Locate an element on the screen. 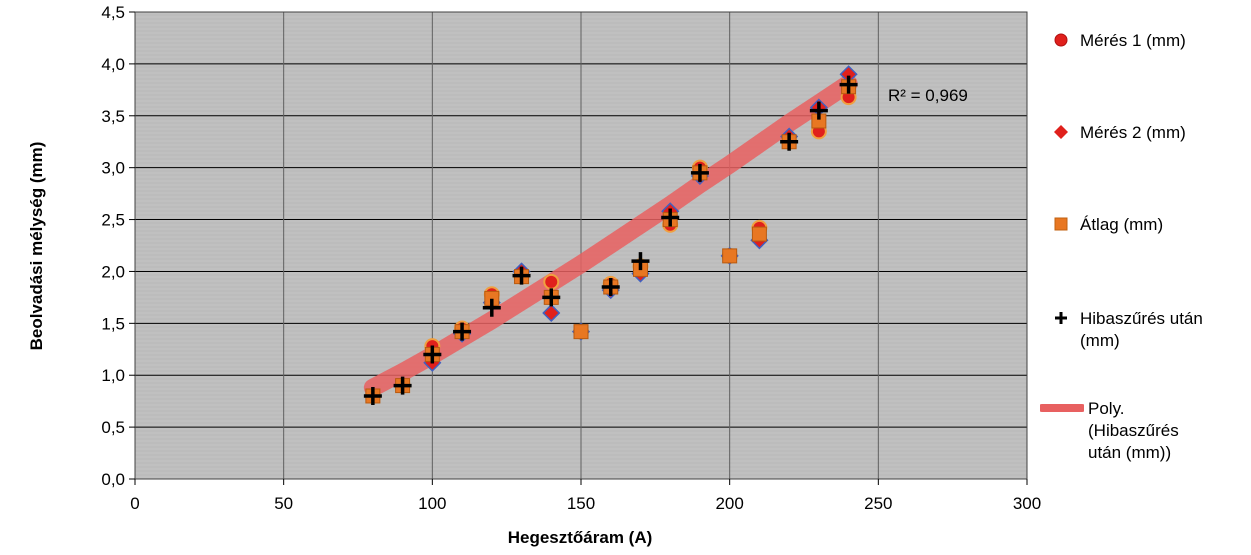  legend-label: Poly. (Hibaszűrés után (mm)) is located at coordinates (1133, 430).